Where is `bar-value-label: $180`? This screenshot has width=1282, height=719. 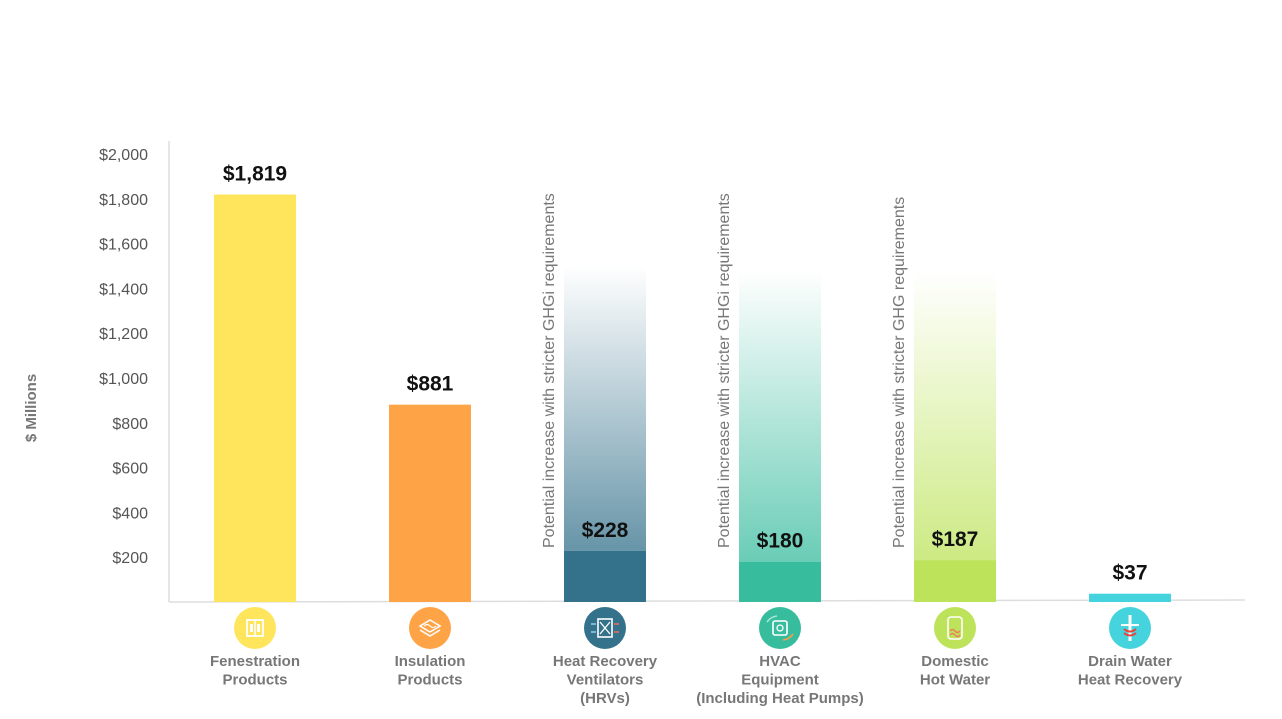 bar-value-label: $180 is located at coordinates (780, 541).